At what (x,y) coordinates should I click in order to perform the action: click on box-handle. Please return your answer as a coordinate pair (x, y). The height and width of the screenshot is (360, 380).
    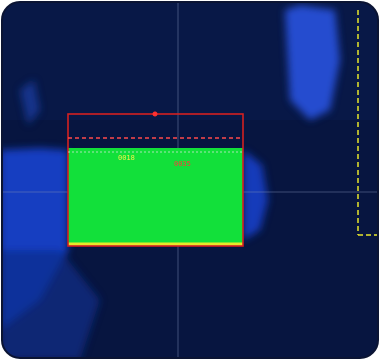
    Looking at the image, I should click on (155, 114).